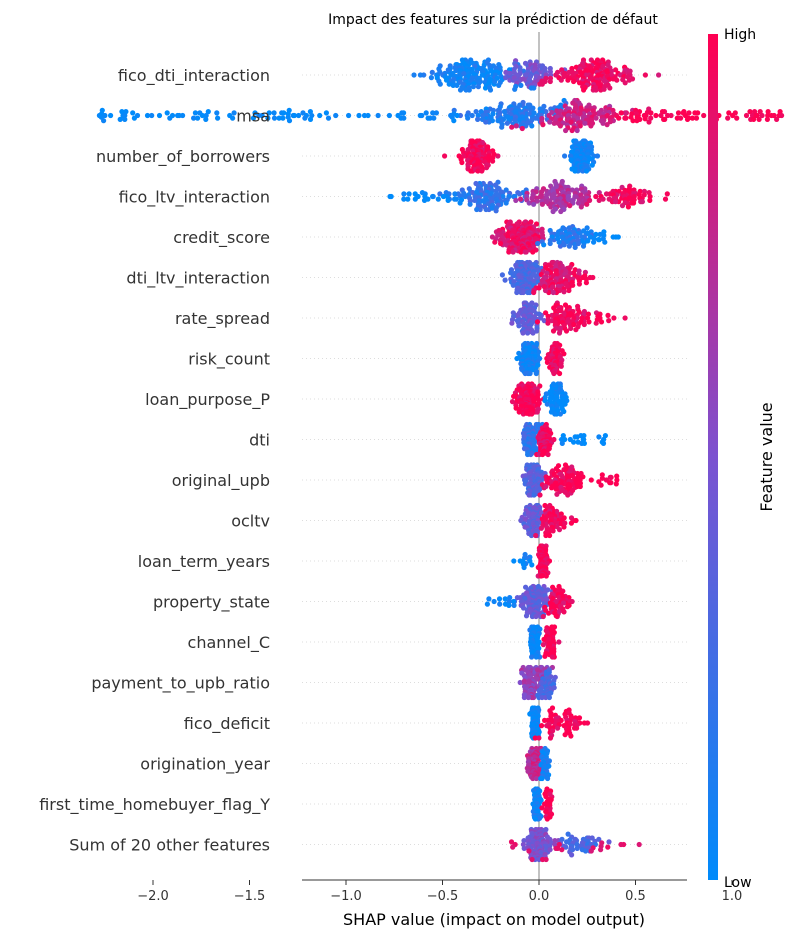  I want to click on feature-label: fico_deficit, so click(227, 724).